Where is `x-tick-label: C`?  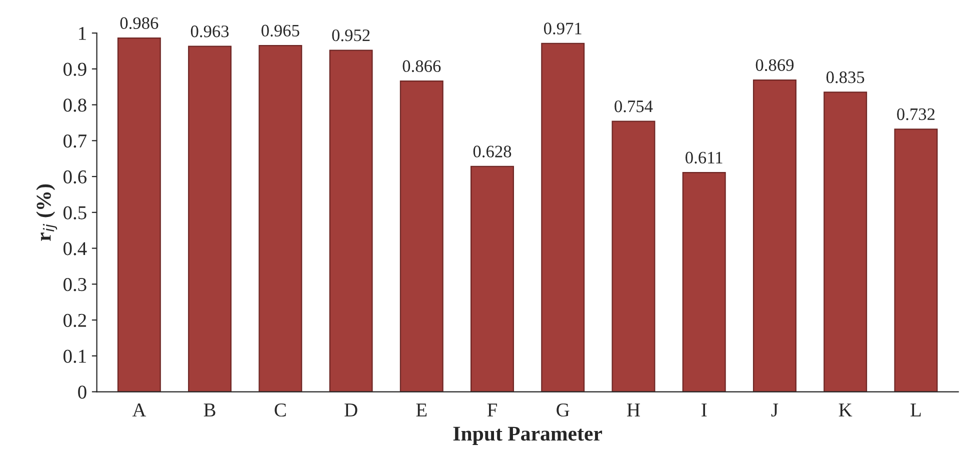 x-tick-label: C is located at coordinates (280, 410).